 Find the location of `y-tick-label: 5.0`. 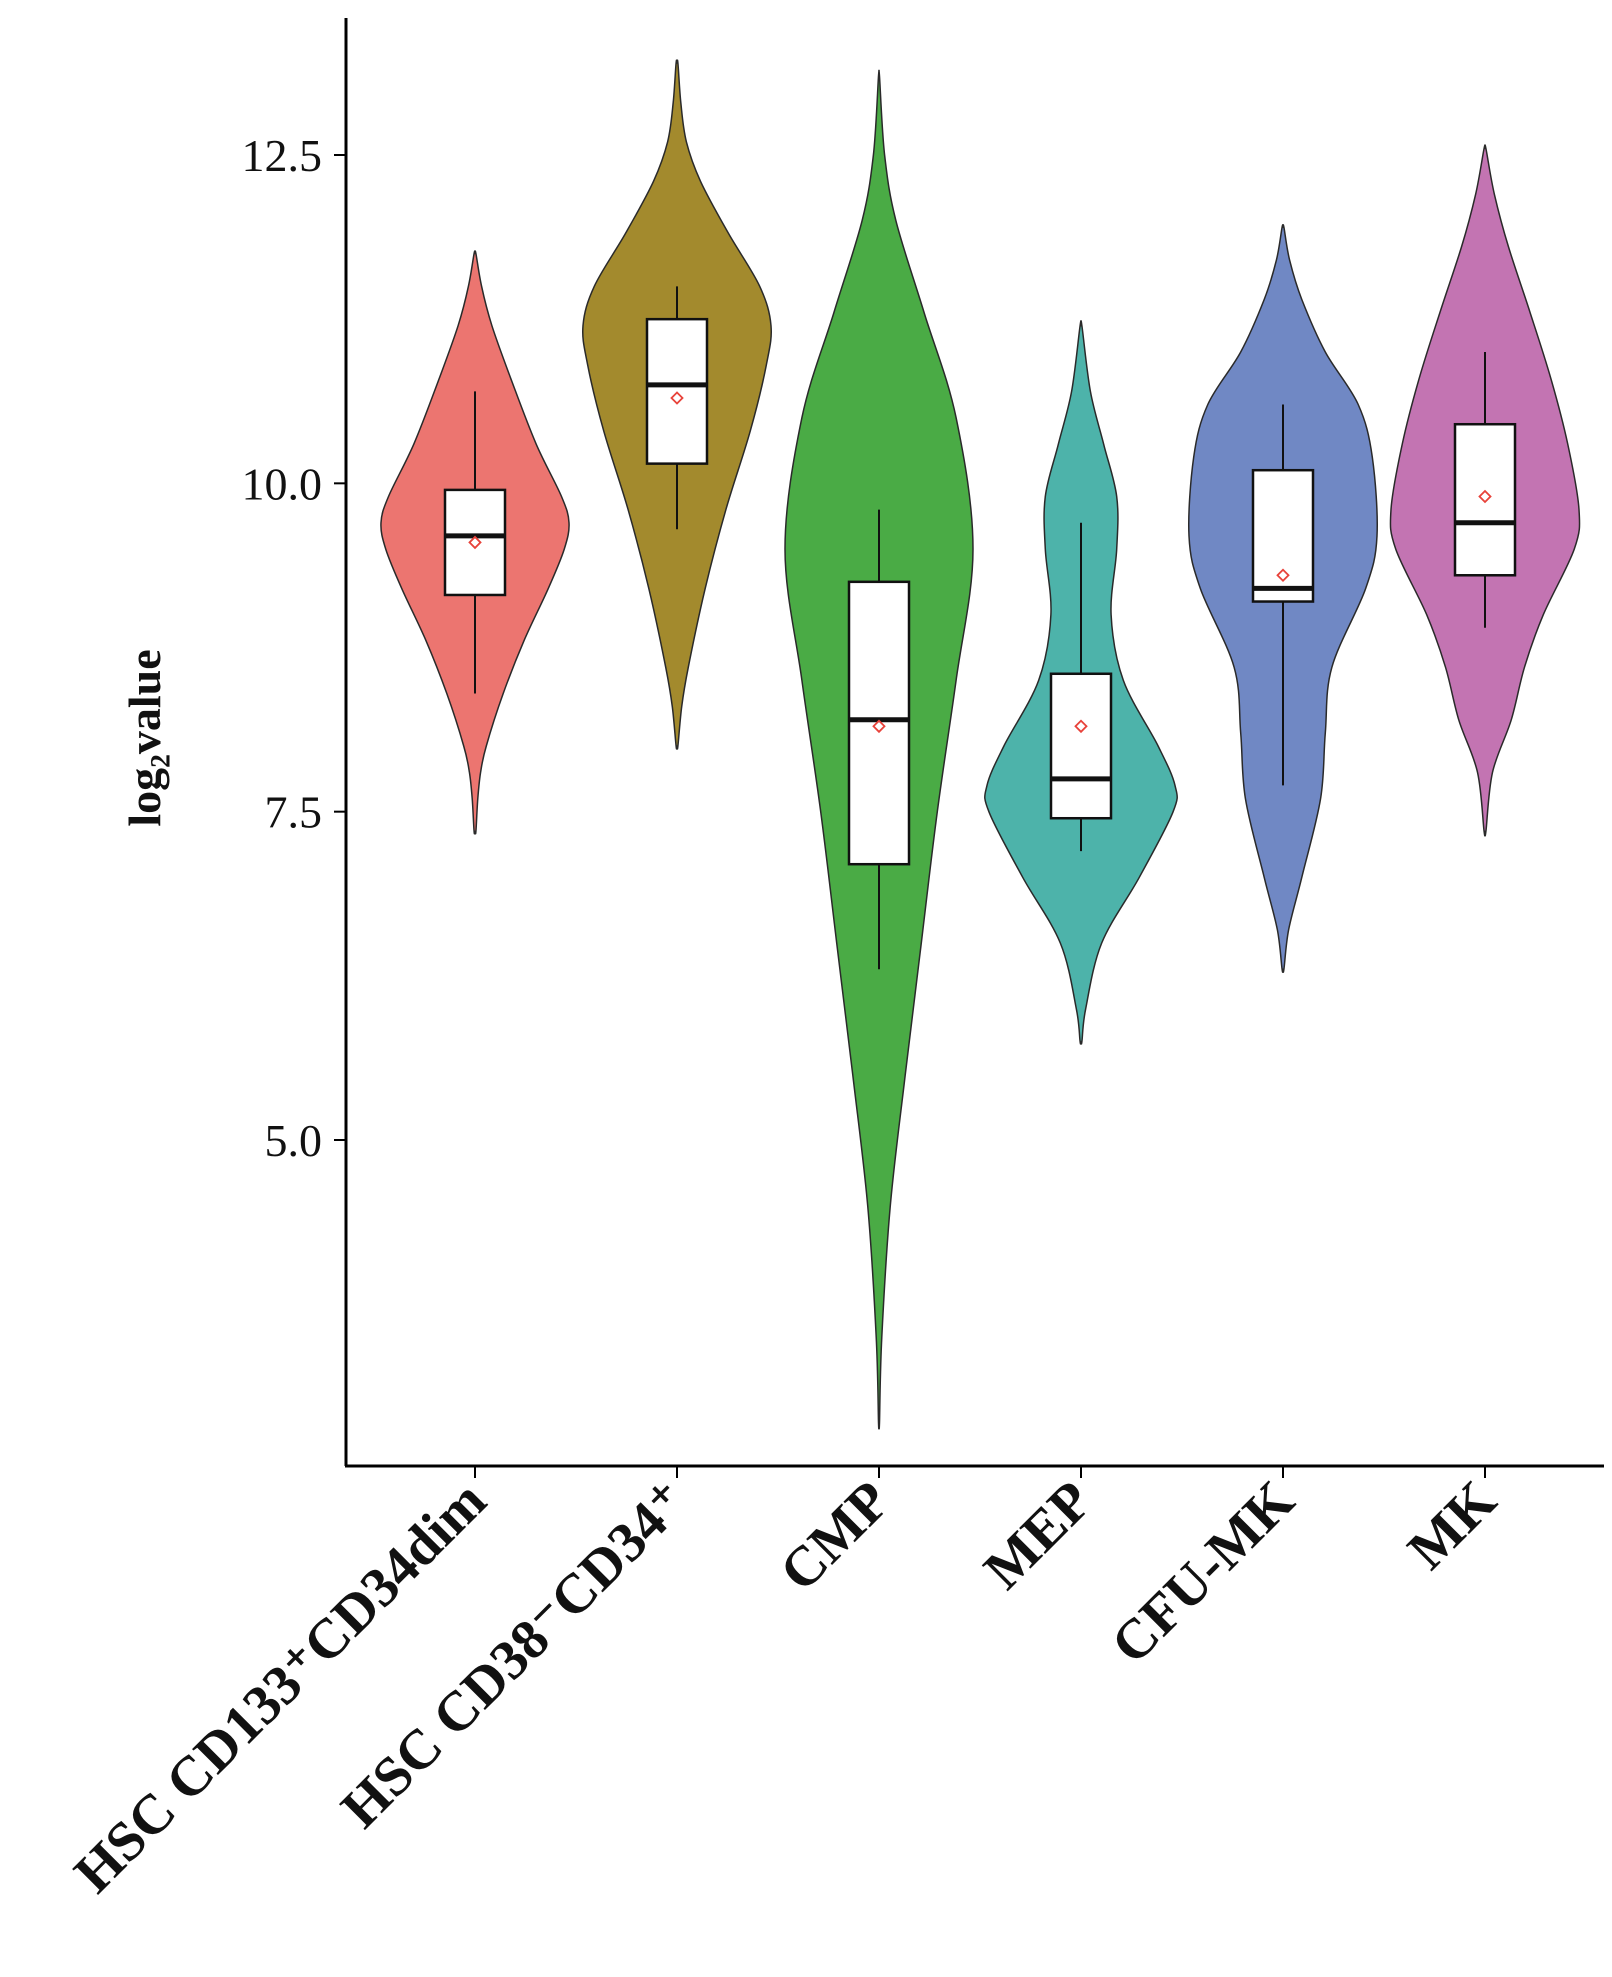

y-tick-label: 5.0 is located at coordinates (294, 1140).